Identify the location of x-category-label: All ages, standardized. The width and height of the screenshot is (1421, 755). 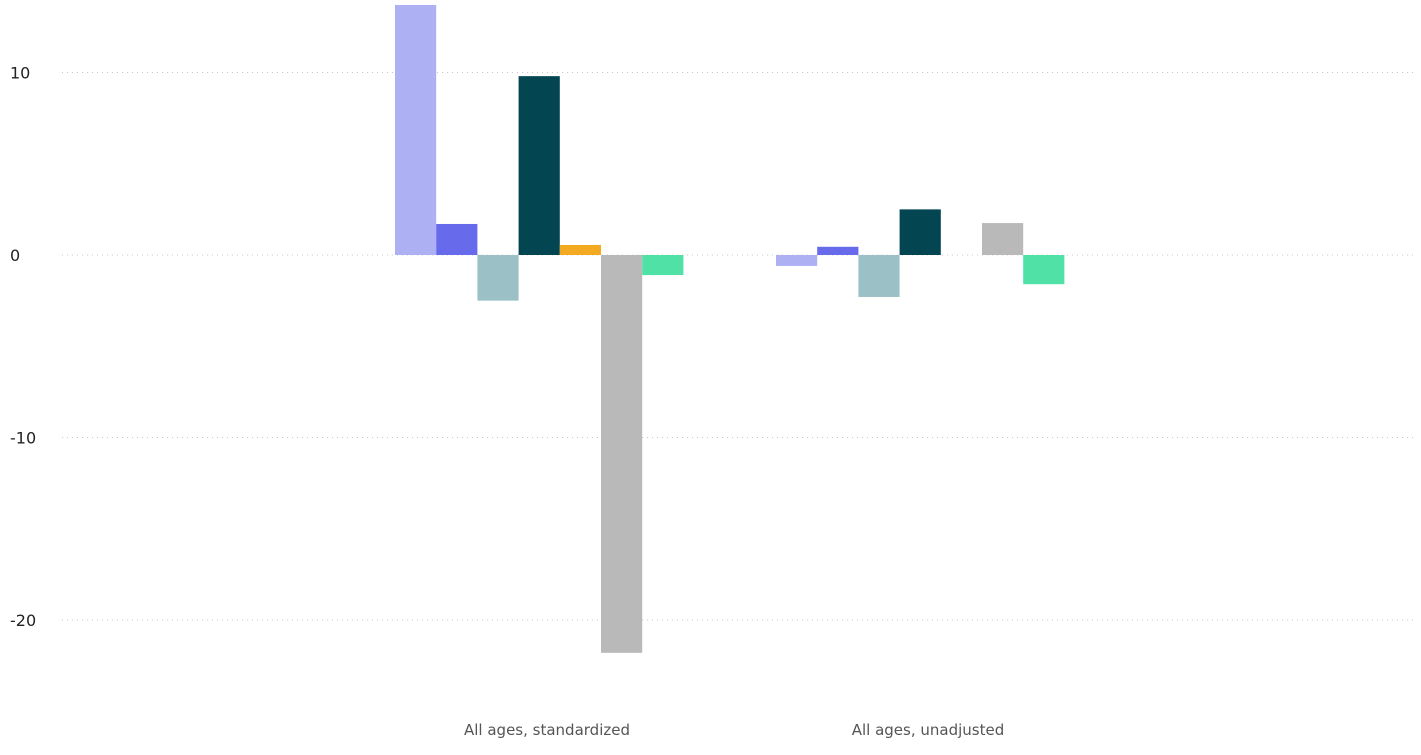
(547, 730).